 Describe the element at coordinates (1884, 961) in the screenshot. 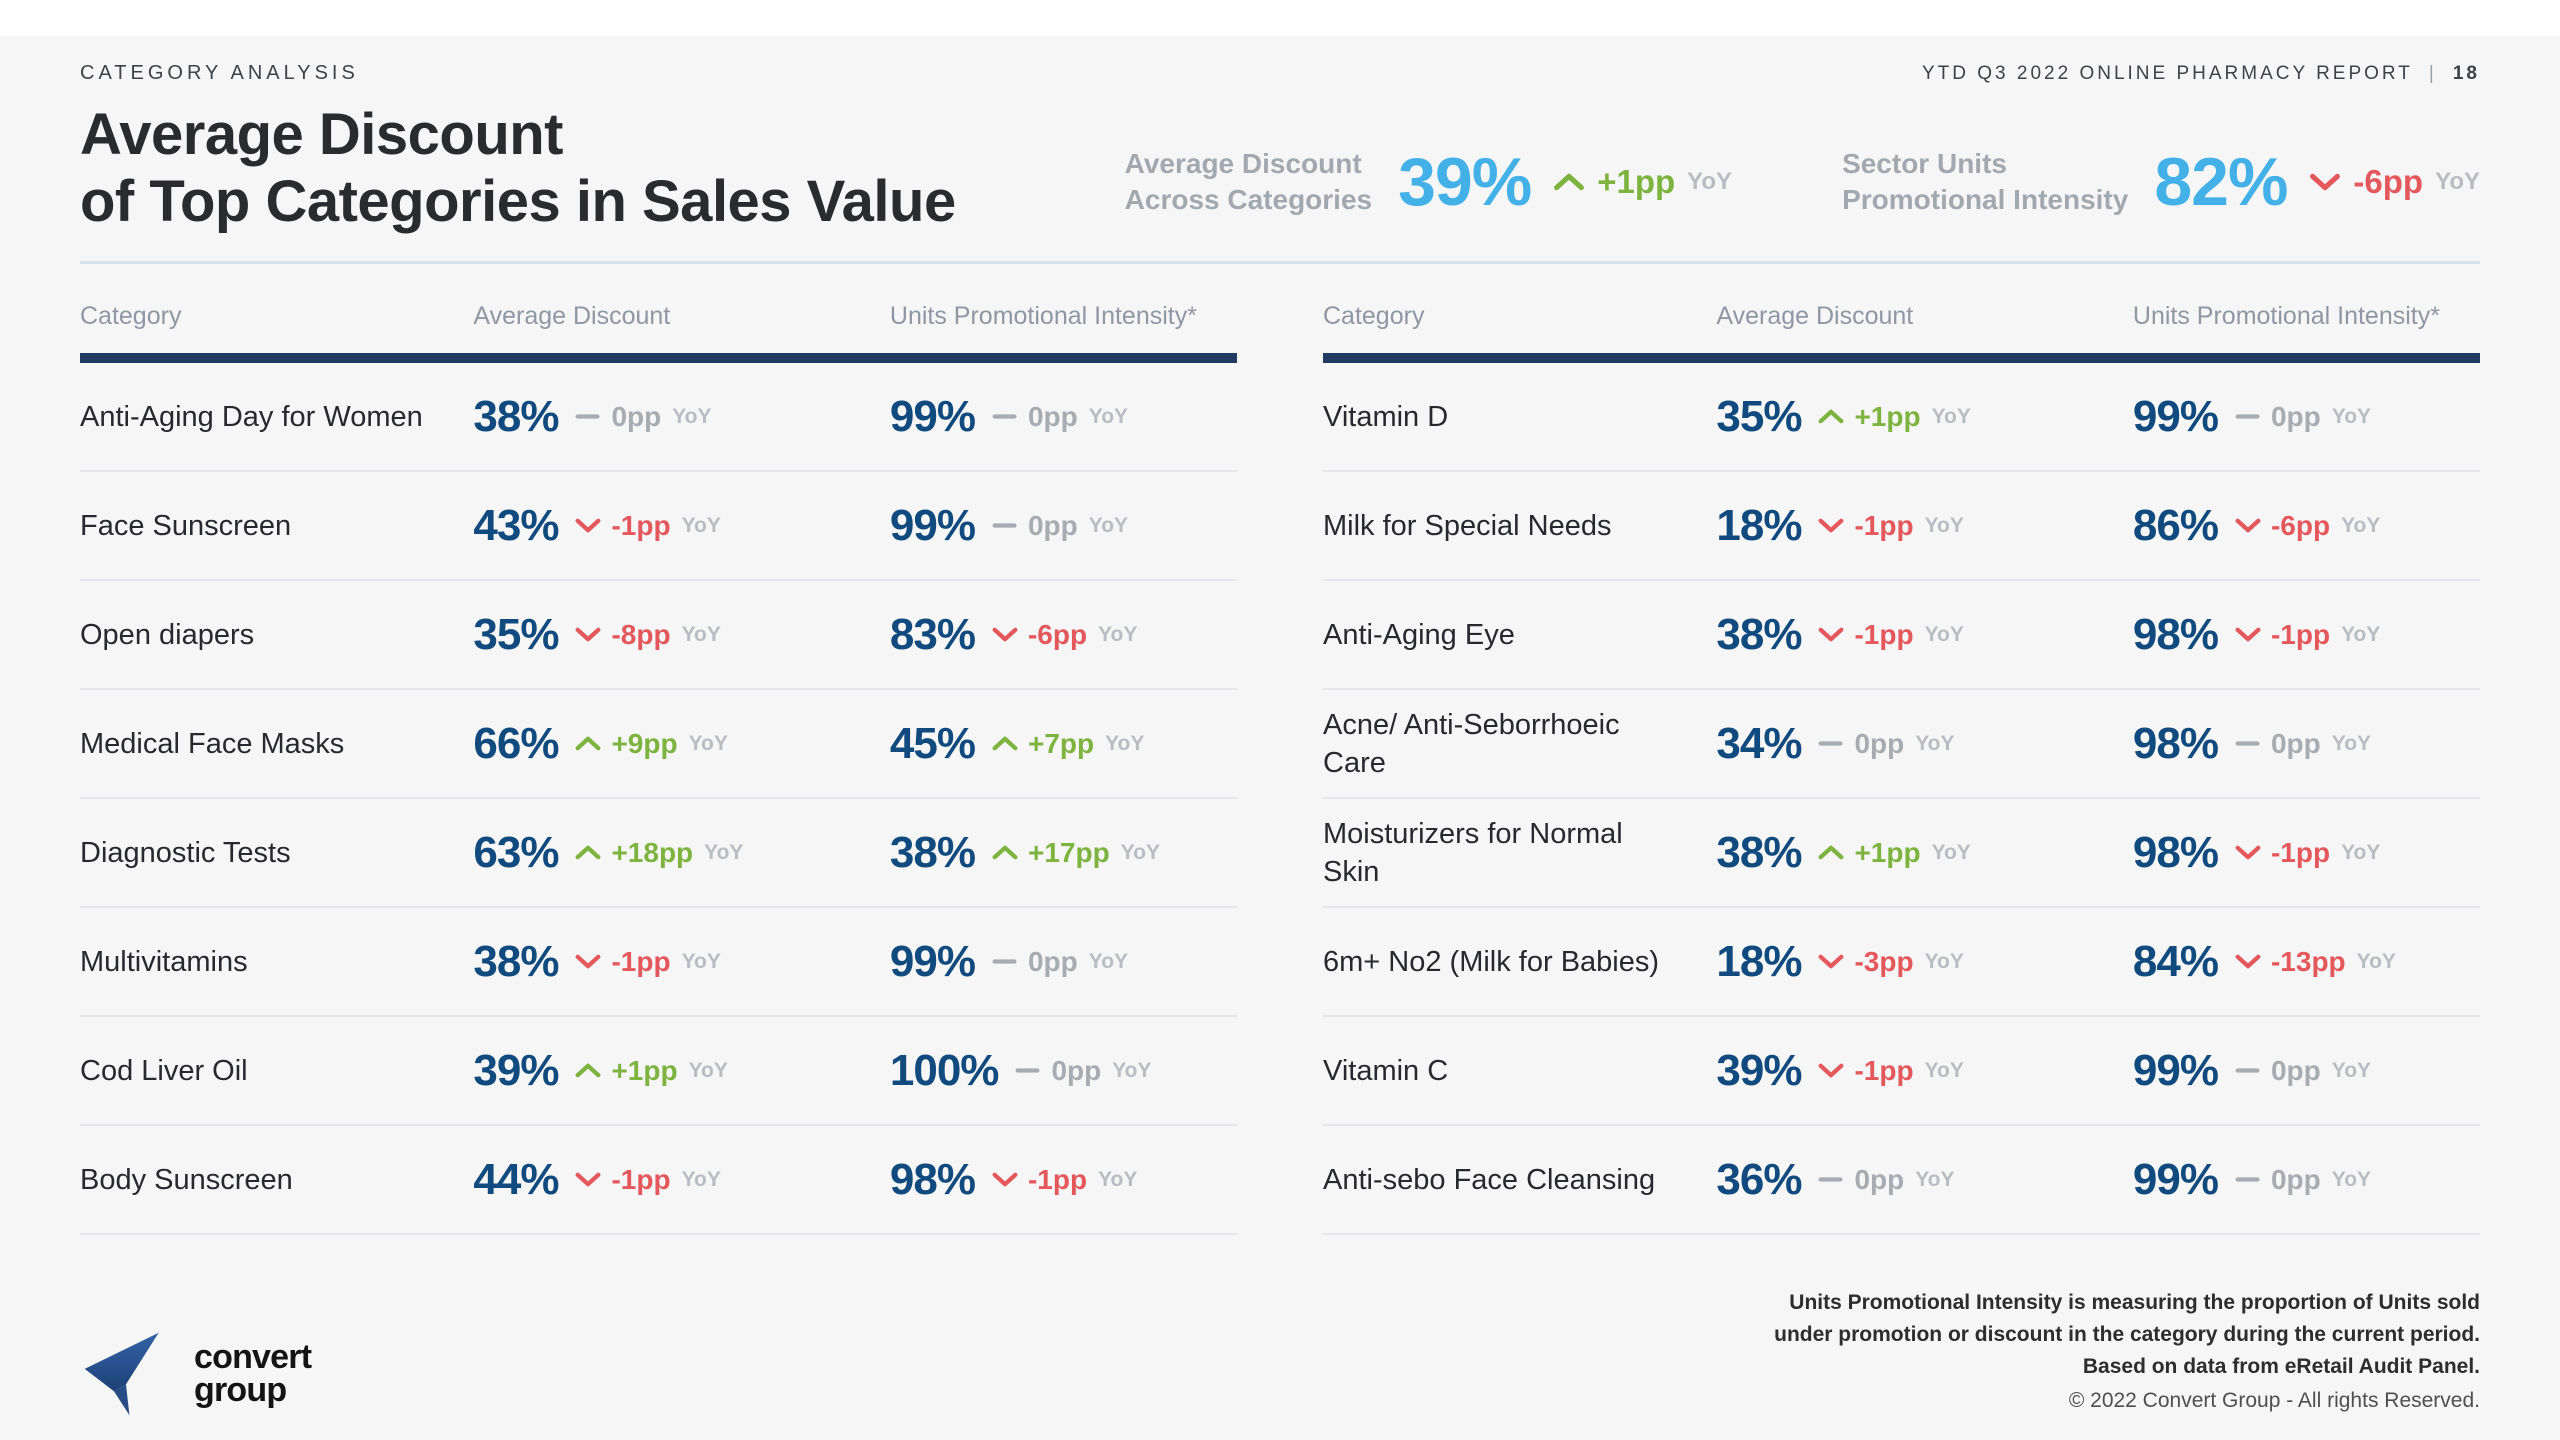

I see `delta-label: -3pp` at that location.